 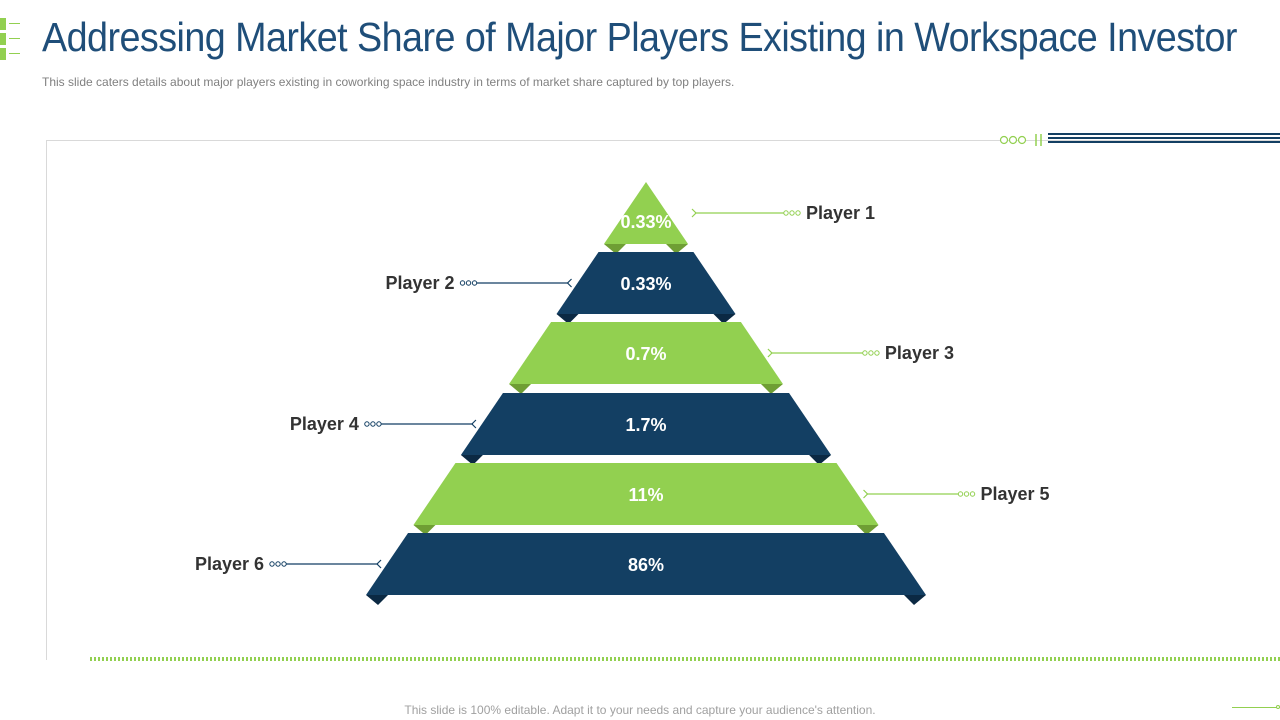 What do you see at coordinates (956, 494) in the screenshot?
I see `tier-connector: Player 5` at bounding box center [956, 494].